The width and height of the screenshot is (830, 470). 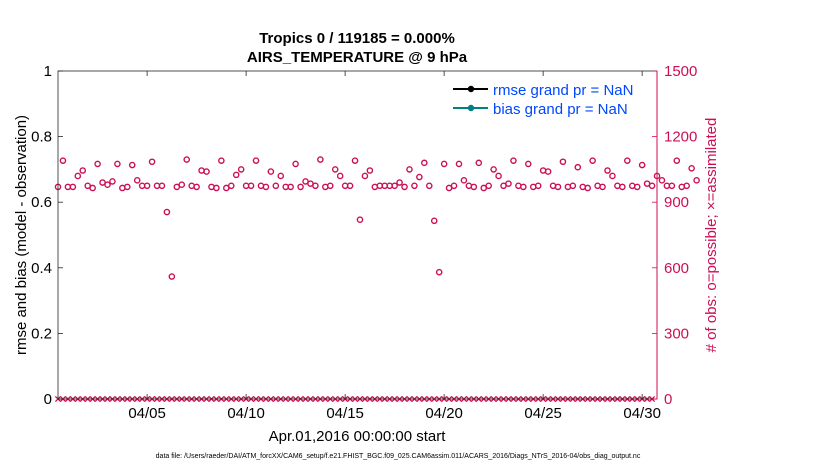 What do you see at coordinates (543, 413) in the screenshot?
I see `x-axis-tick-label: 04/25` at bounding box center [543, 413].